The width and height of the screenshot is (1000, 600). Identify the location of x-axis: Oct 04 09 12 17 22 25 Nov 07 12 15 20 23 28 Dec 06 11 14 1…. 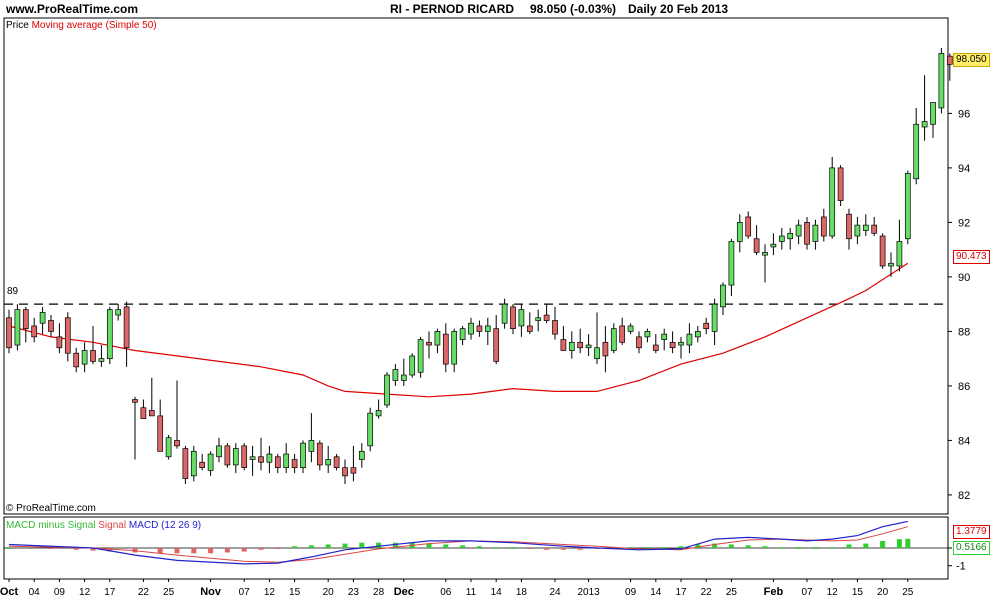
(457, 588).